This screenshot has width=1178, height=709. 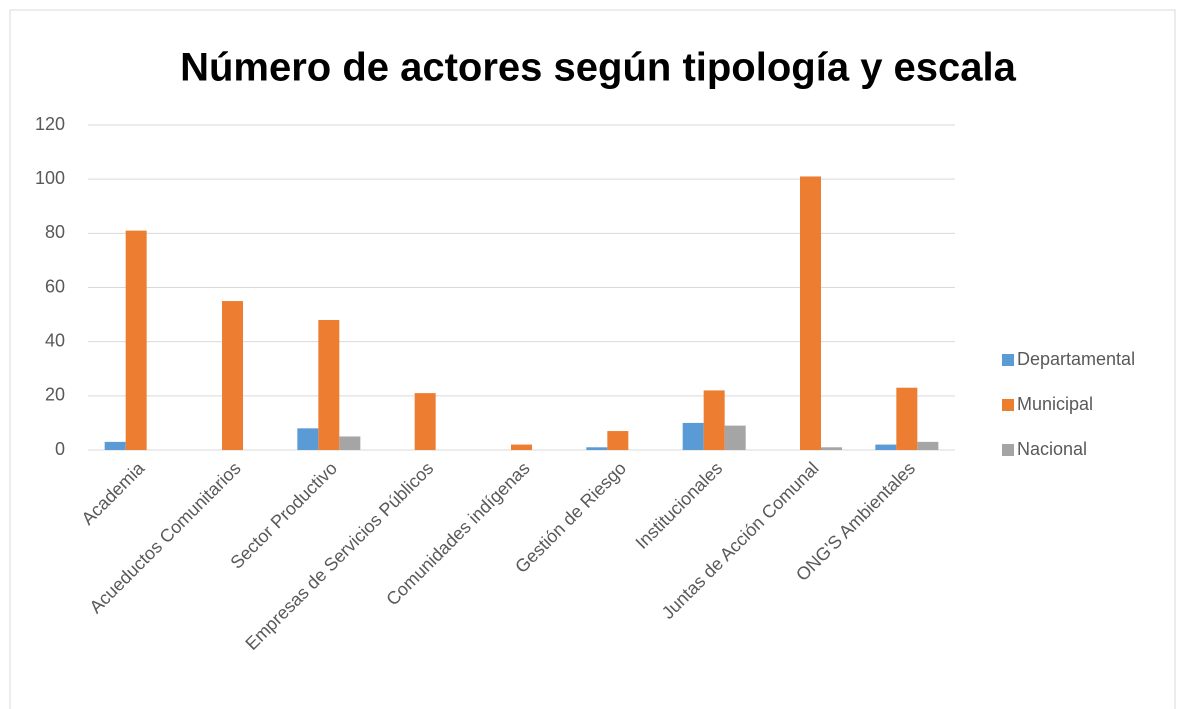 What do you see at coordinates (1055, 404) in the screenshot?
I see `legend-label: Municipal` at bounding box center [1055, 404].